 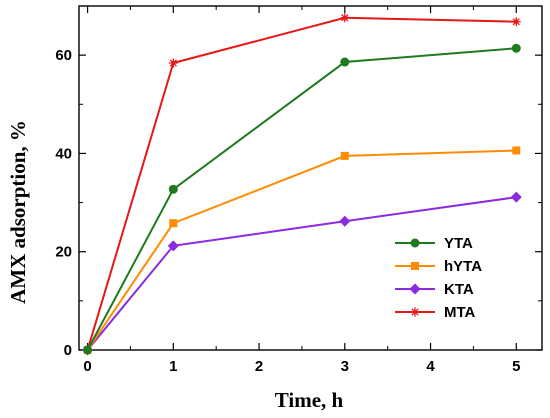 I want to click on legend: YTA hYTA KTA MTA, so click(x=438, y=278).